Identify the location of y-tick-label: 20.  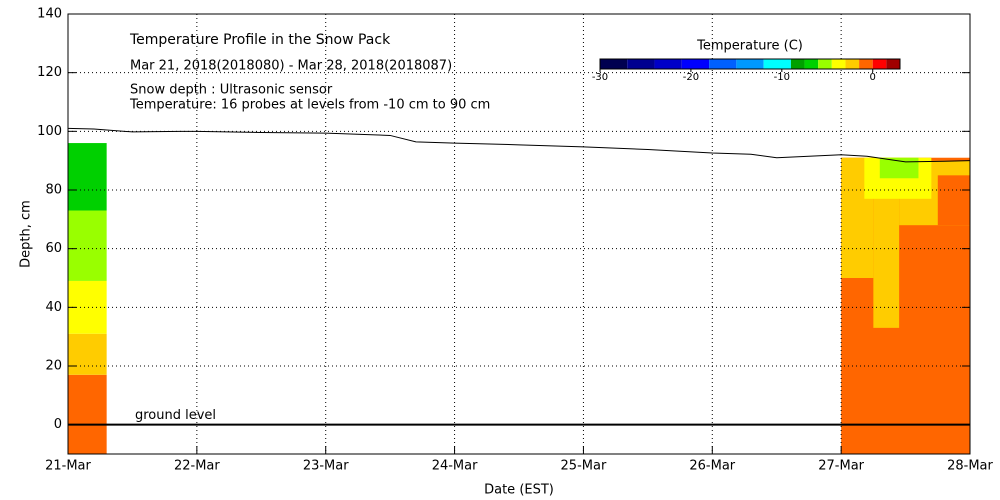
(53, 366).